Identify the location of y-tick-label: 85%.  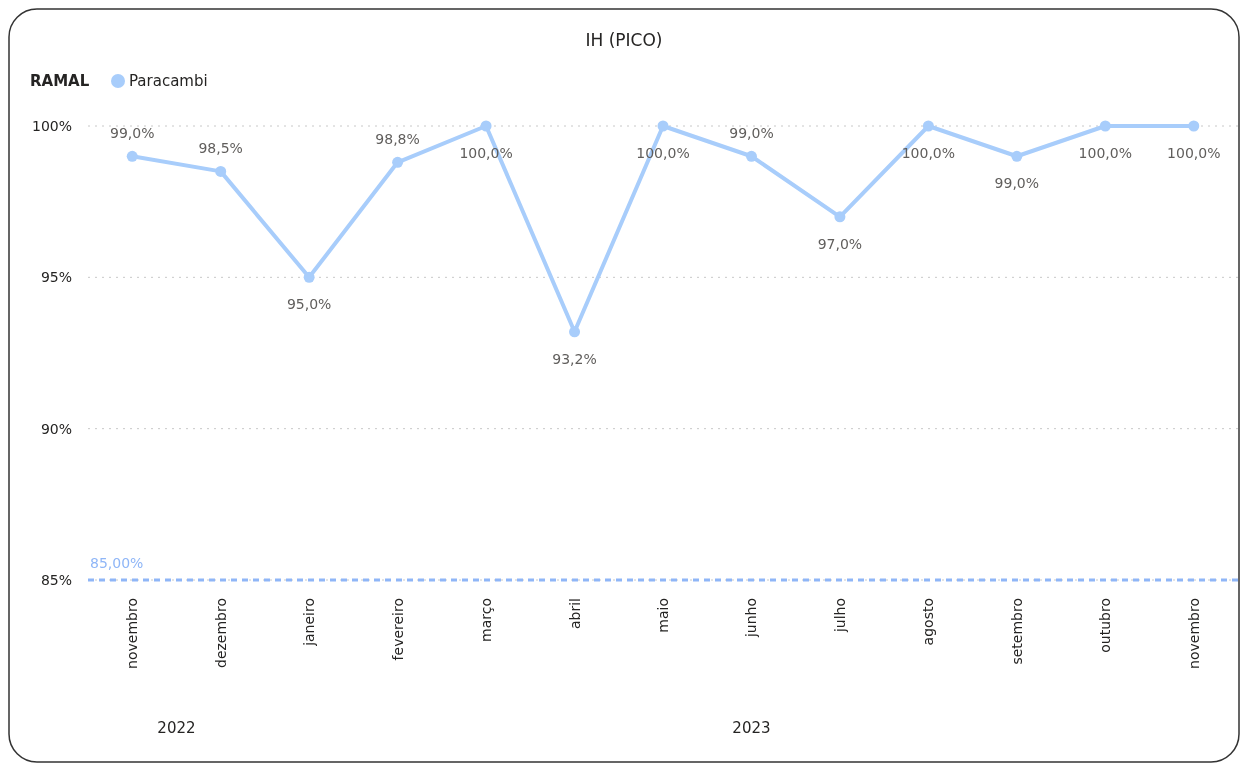
(56, 580).